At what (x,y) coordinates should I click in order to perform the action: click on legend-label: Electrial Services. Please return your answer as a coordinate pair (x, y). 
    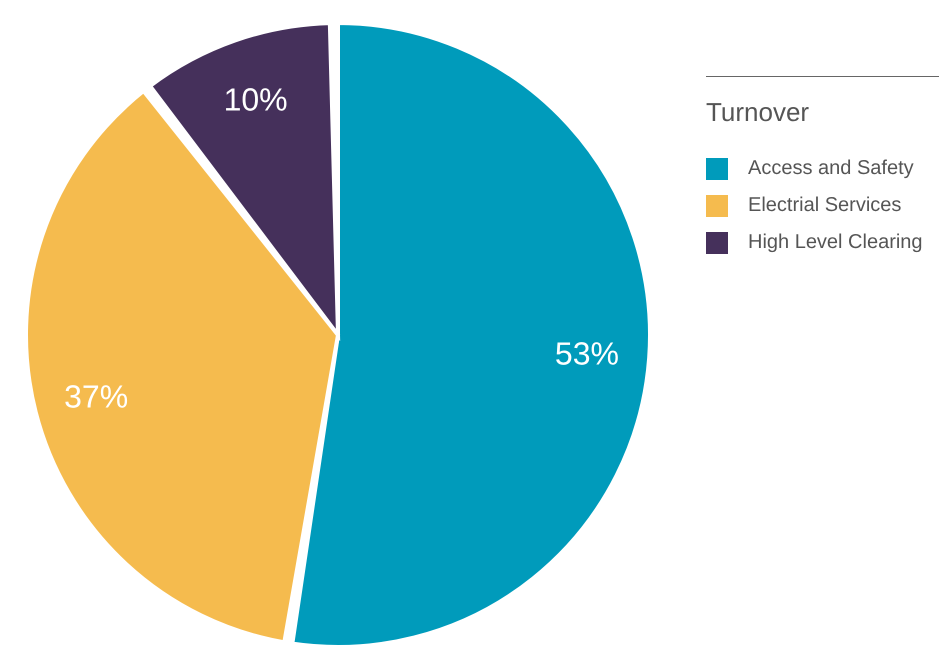
    Looking at the image, I should click on (825, 205).